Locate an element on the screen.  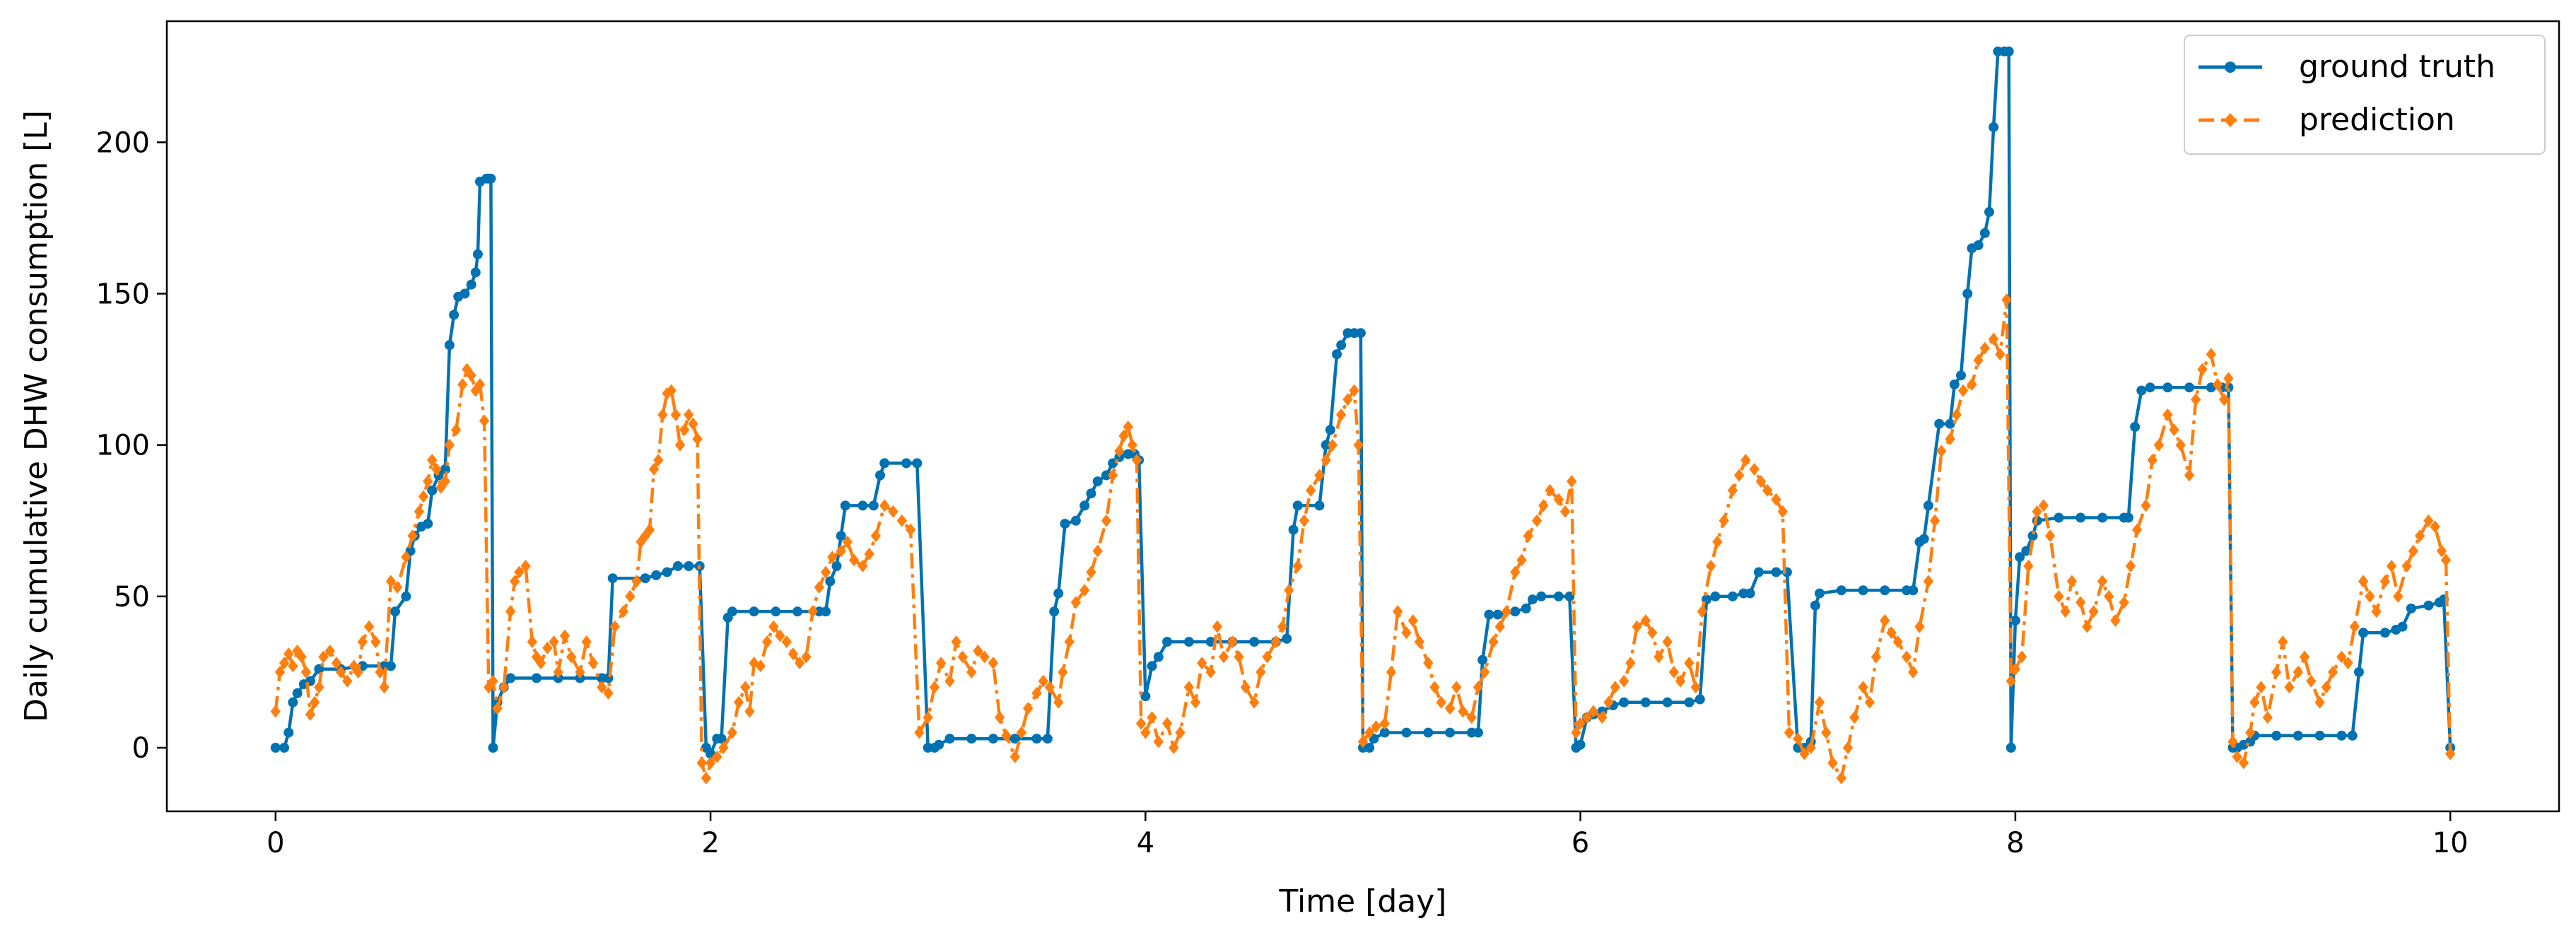
legend: ground truth prediction is located at coordinates (2365, 95).